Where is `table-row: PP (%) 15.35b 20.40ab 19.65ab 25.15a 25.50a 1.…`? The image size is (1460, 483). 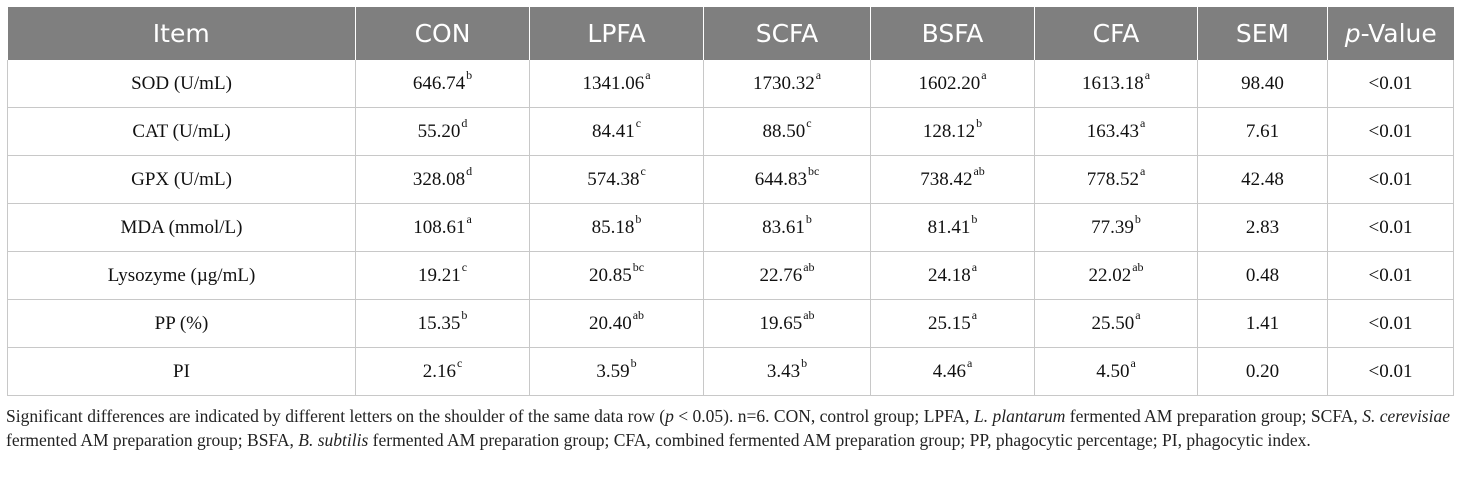
table-row: PP (%) 15.35b 20.40ab 19.65ab 25.15a 25.50a 1.… is located at coordinates (730, 323).